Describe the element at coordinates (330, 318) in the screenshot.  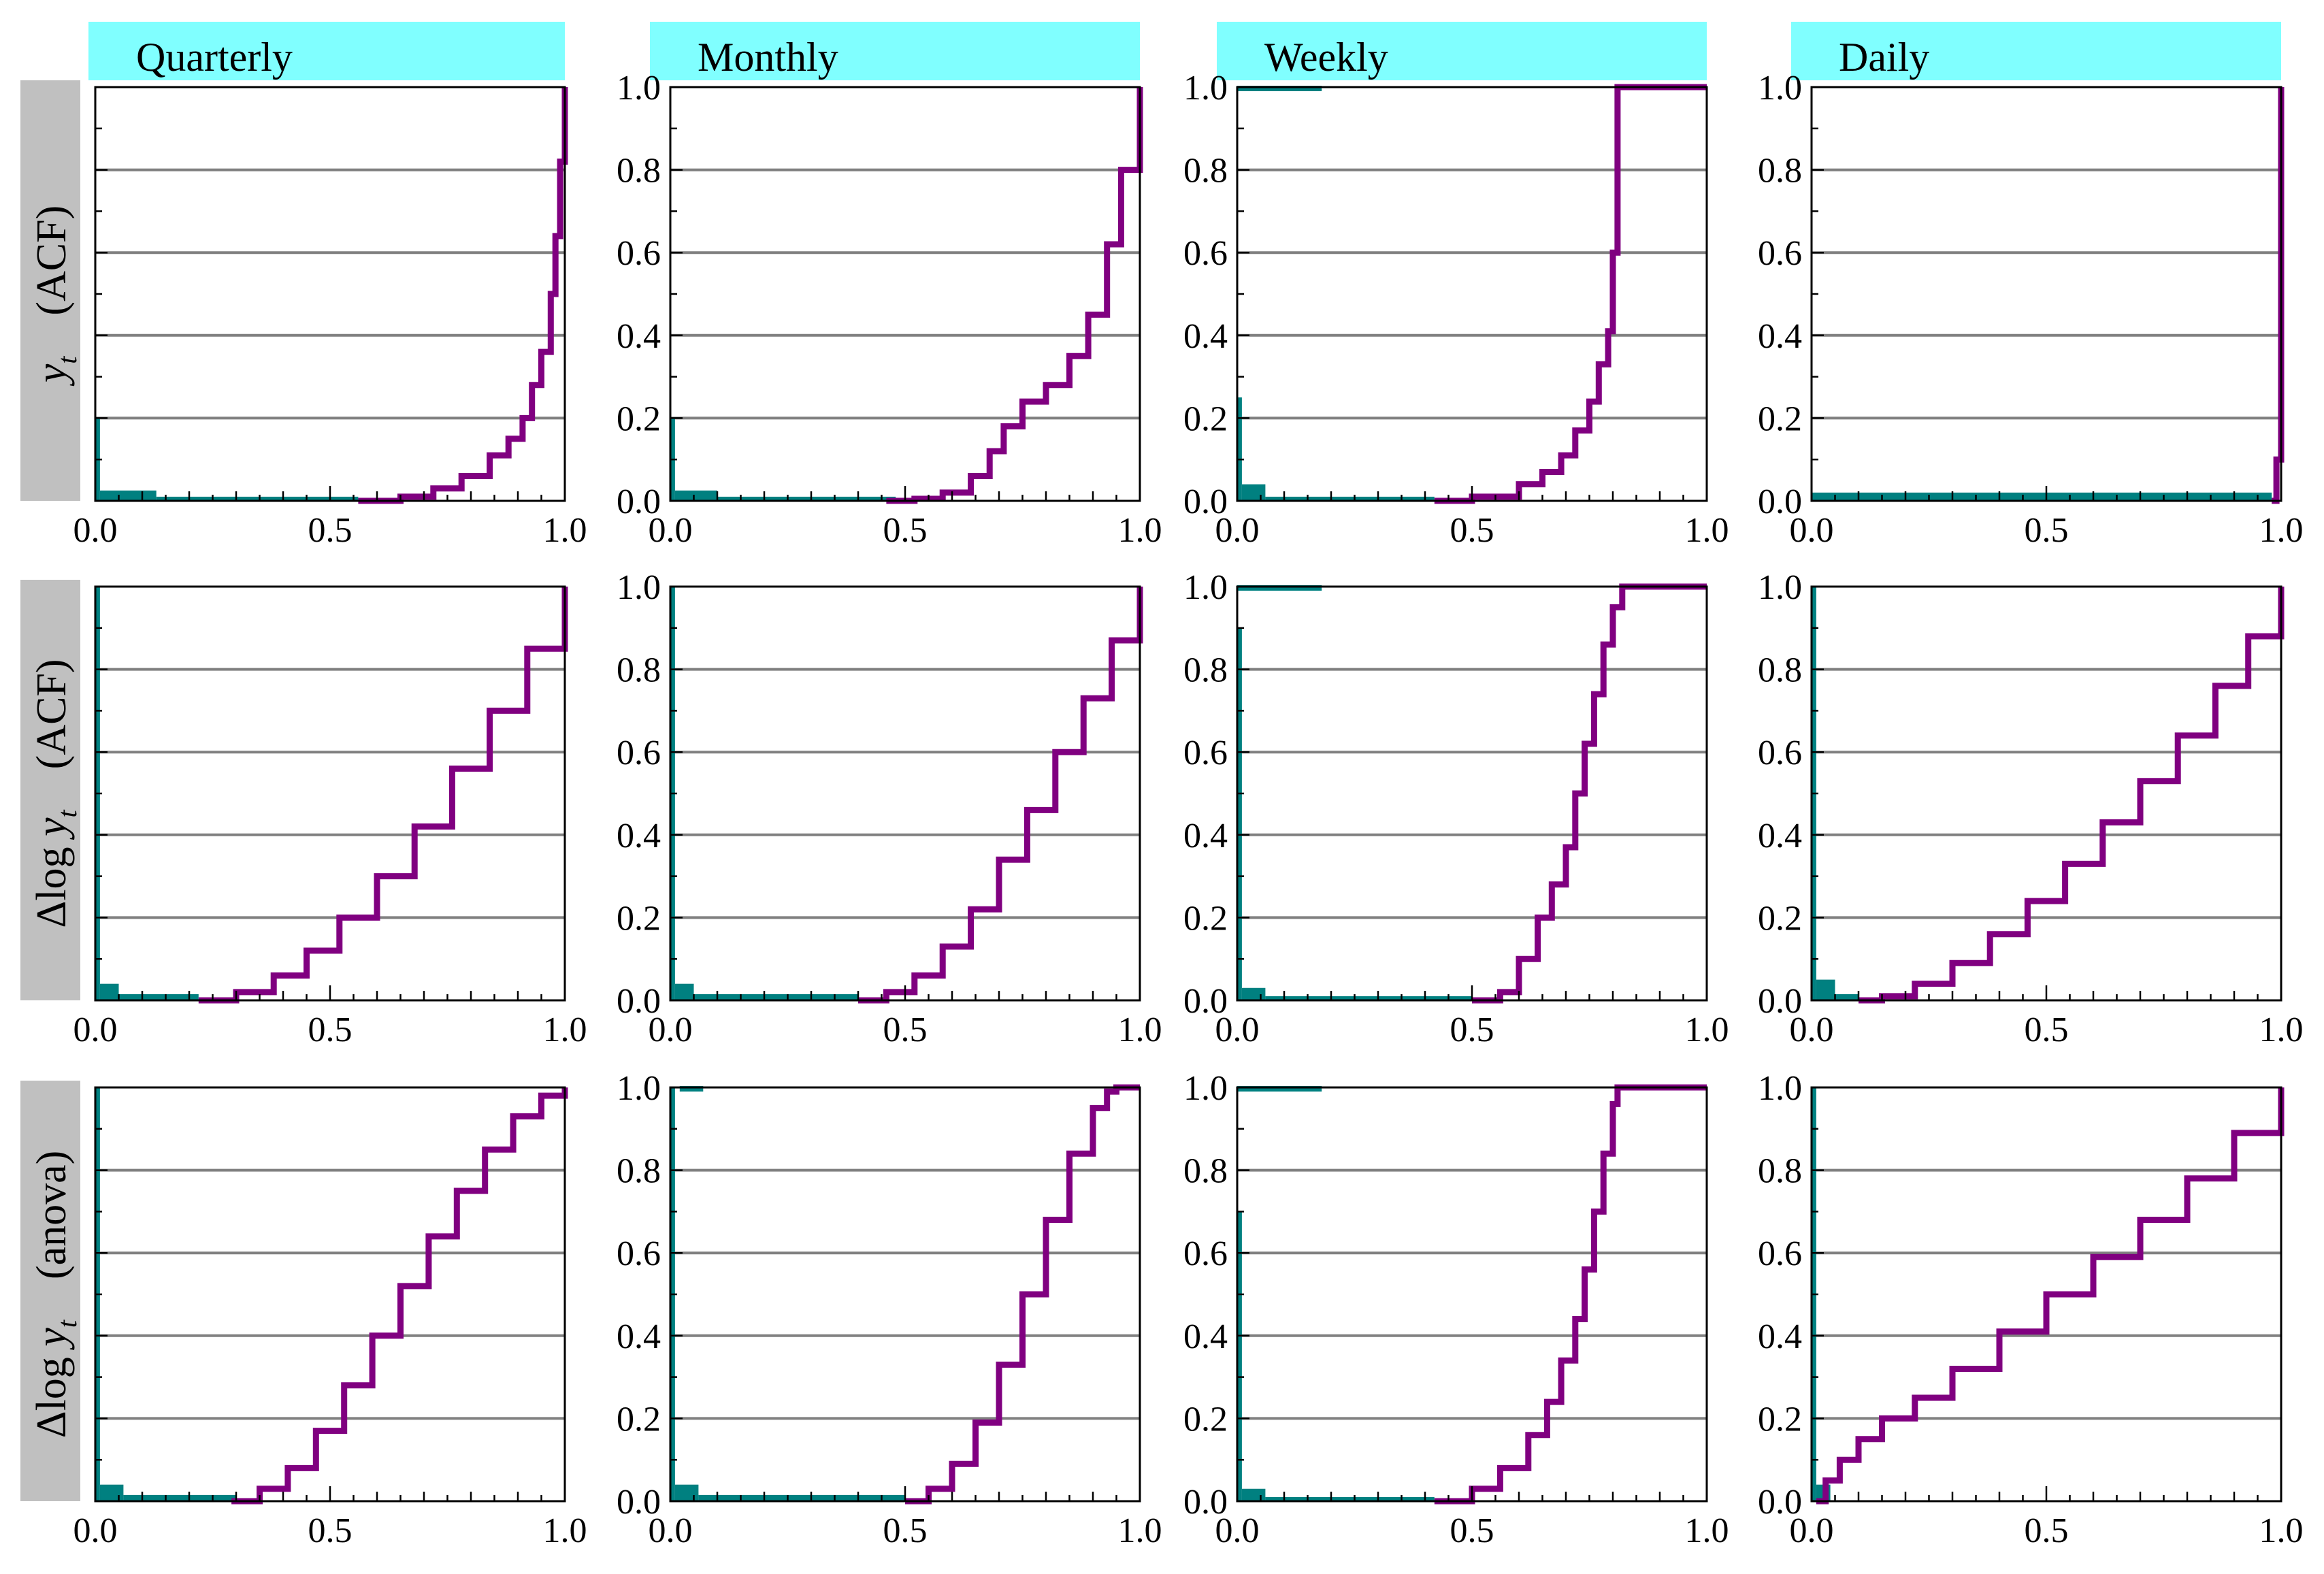
I see `panel-r1-c1: 0.0 0.5 1.0` at that location.